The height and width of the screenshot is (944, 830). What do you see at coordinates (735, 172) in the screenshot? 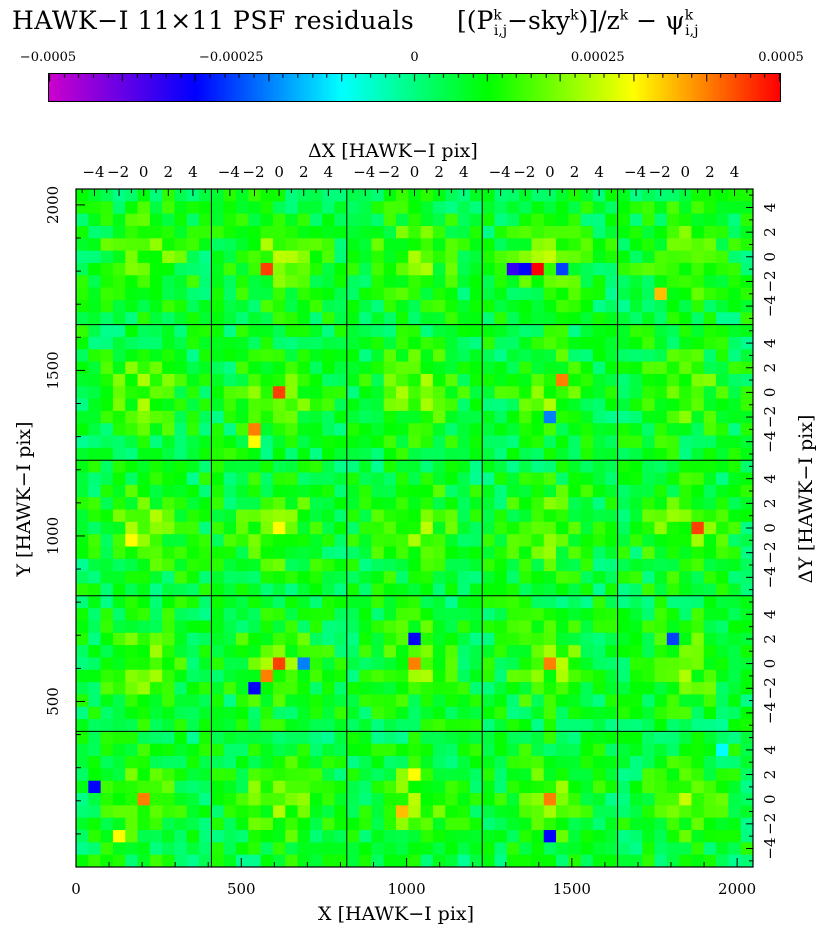
I see `dx-tick-label: 4` at bounding box center [735, 172].